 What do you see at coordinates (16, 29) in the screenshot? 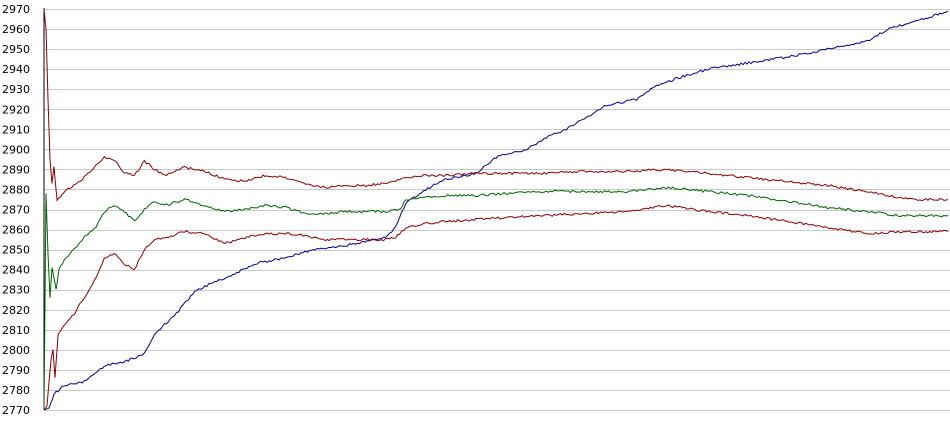
I see `y-tick-label: 2960` at bounding box center [16, 29].